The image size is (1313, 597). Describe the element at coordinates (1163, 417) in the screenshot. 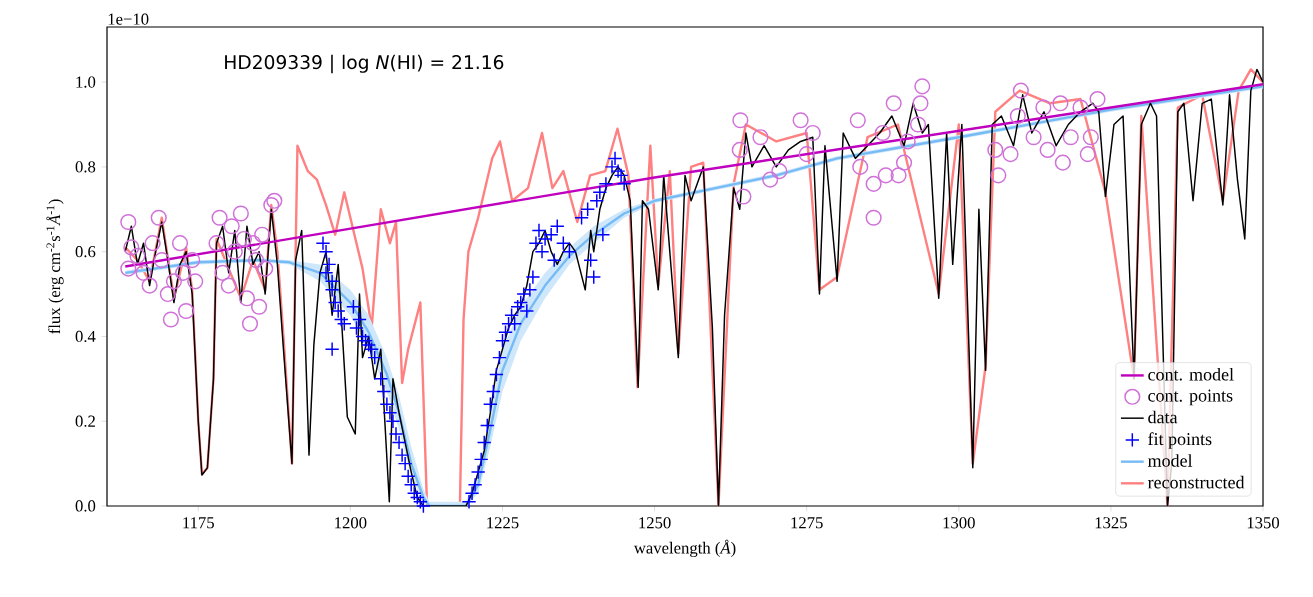

I see `legend-label: data` at that location.